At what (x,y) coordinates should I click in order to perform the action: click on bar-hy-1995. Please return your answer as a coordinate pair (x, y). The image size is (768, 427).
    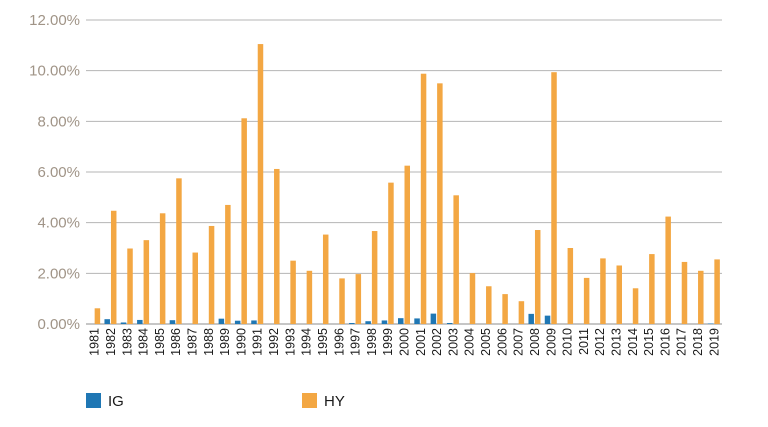
    Looking at the image, I should click on (325, 279).